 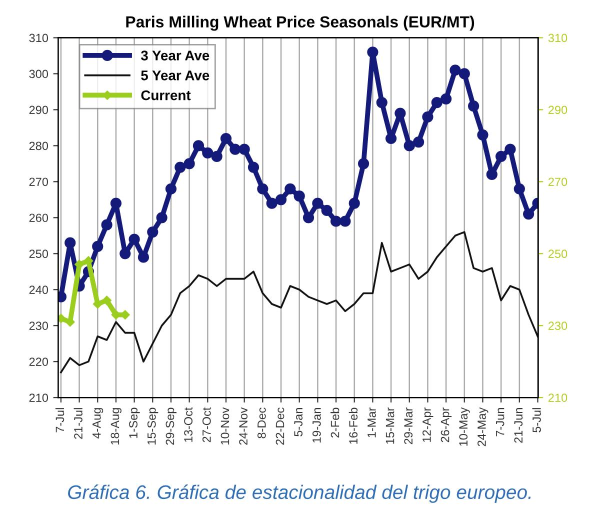 I want to click on x-tick-label: 15-Mar, so click(x=390, y=425).